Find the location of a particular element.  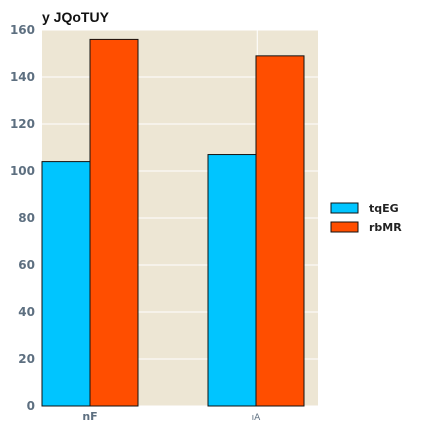

y-axis-ticks: 0 20 40 60 80 100 120 140 160 is located at coordinates (22, 218).